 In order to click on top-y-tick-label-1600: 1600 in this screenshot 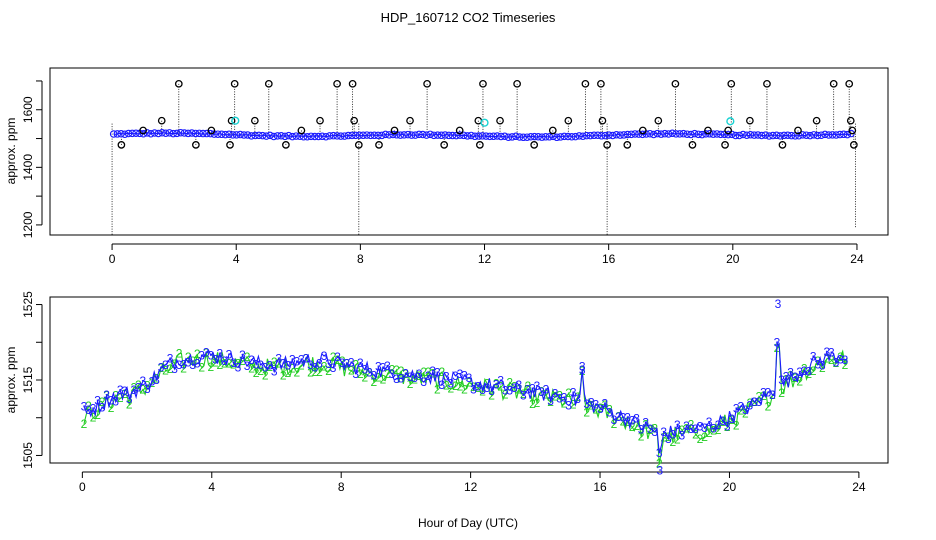, I will do `click(28, 109)`.